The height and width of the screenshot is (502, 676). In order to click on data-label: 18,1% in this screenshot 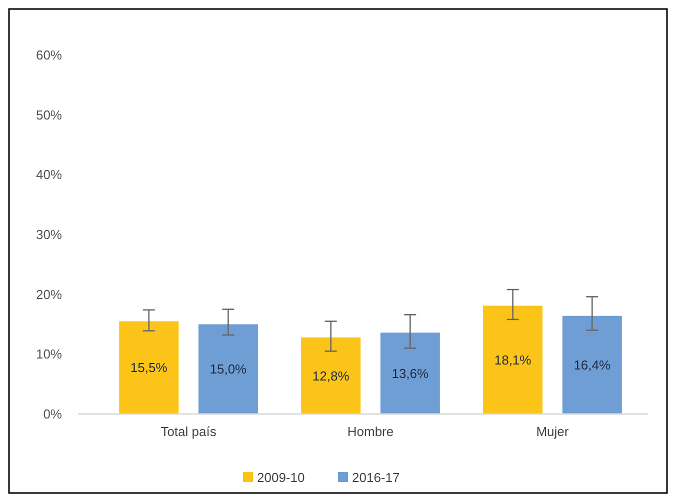, I will do `click(513, 360)`.